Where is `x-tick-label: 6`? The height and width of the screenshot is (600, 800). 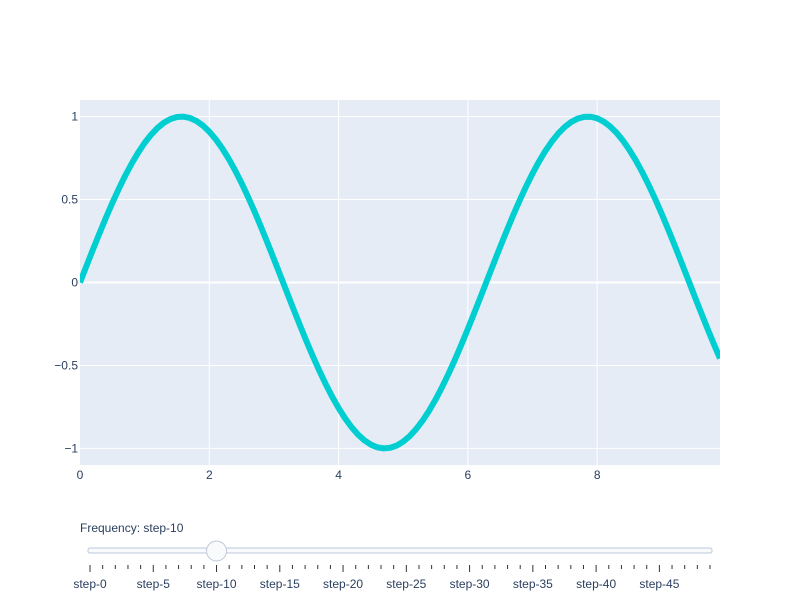 x-tick-label: 6 is located at coordinates (468, 475).